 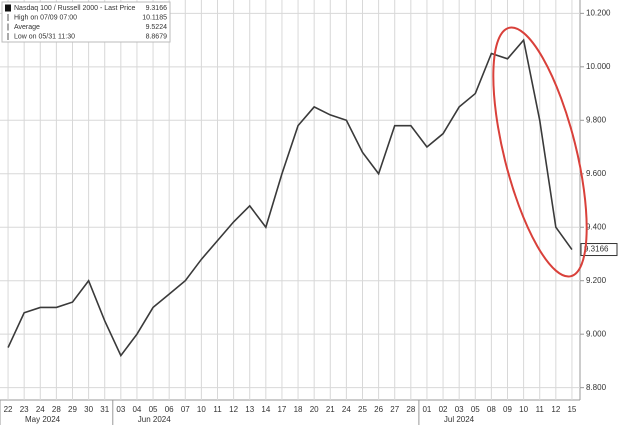 I want to click on x-tick-label: 23, so click(x=24, y=409).